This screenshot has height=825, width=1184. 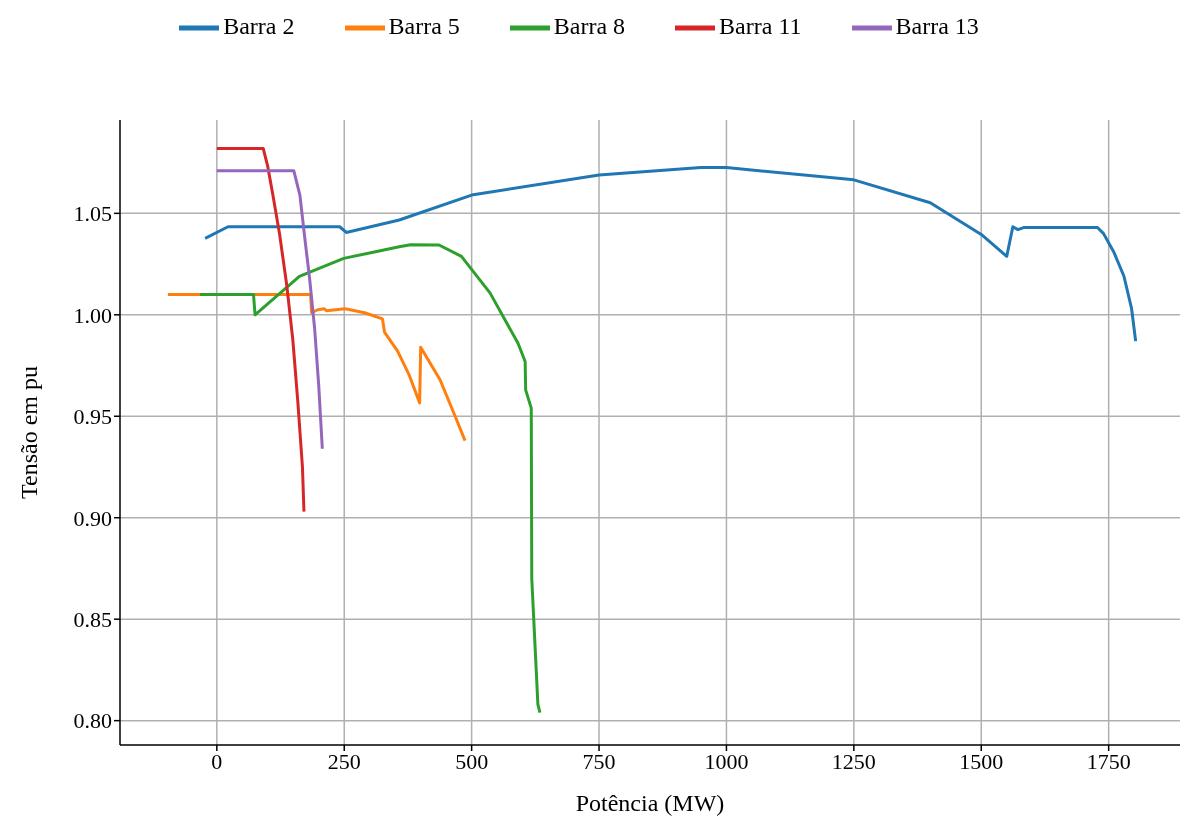 I want to click on x-tick-label: 1500, so click(x=981, y=761).